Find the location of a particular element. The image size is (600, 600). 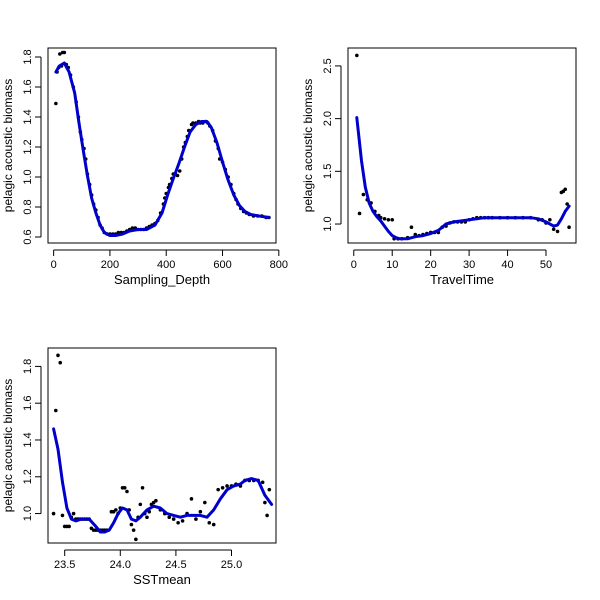

x-tick-label: 200 is located at coordinates (110, 265).